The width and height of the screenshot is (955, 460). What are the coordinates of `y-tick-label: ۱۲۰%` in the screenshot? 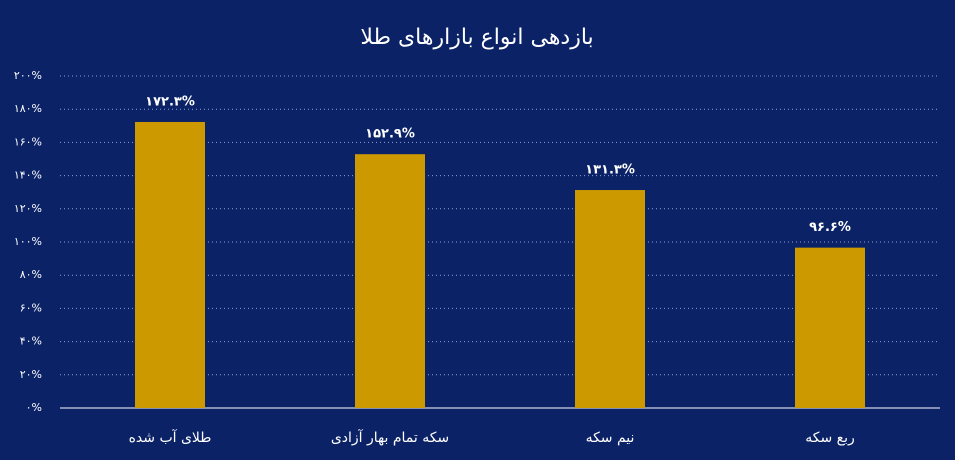 It's located at (28, 208).